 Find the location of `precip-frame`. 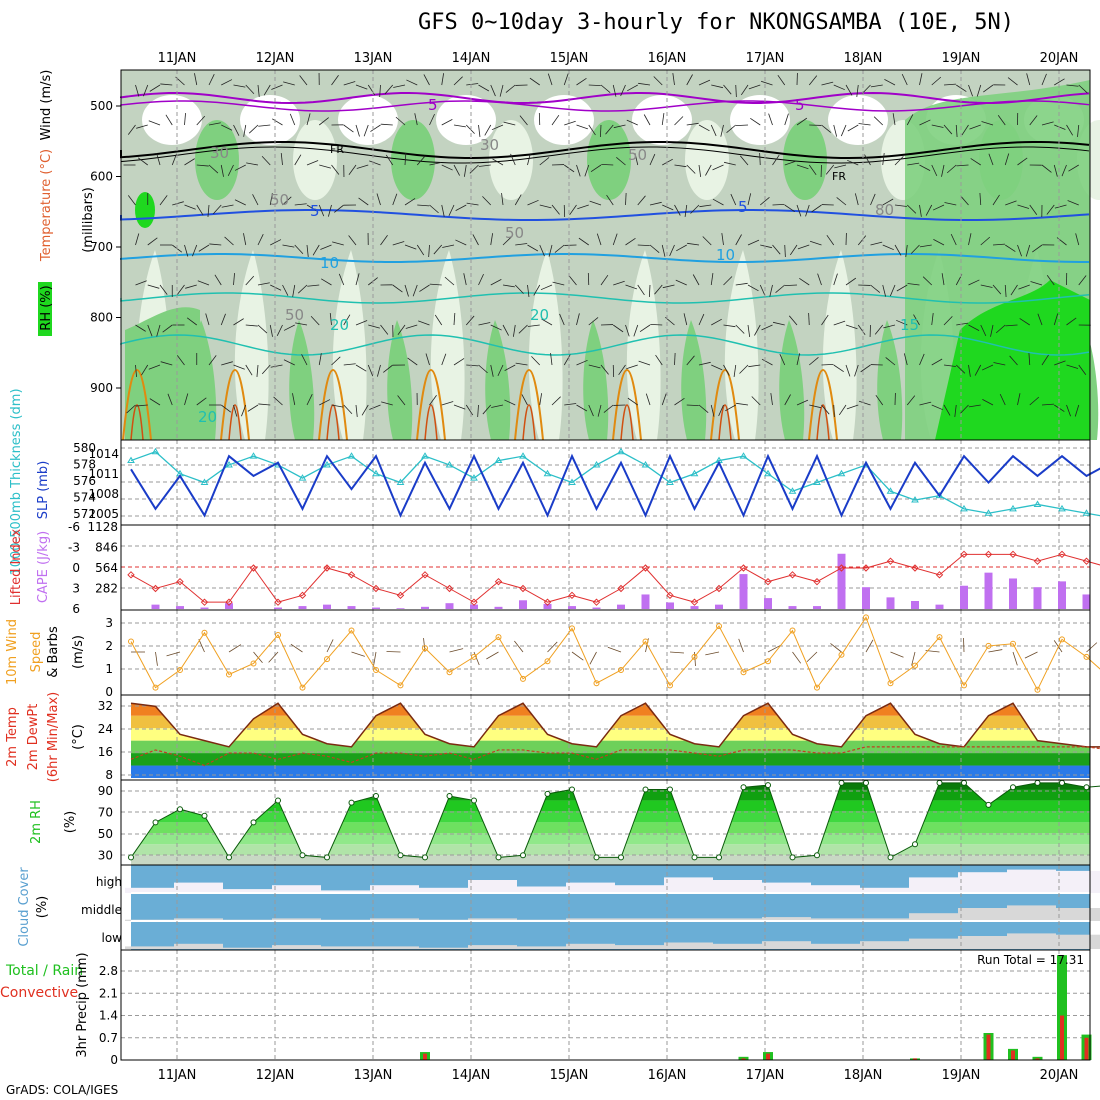

precip-frame is located at coordinates (605, 1005).